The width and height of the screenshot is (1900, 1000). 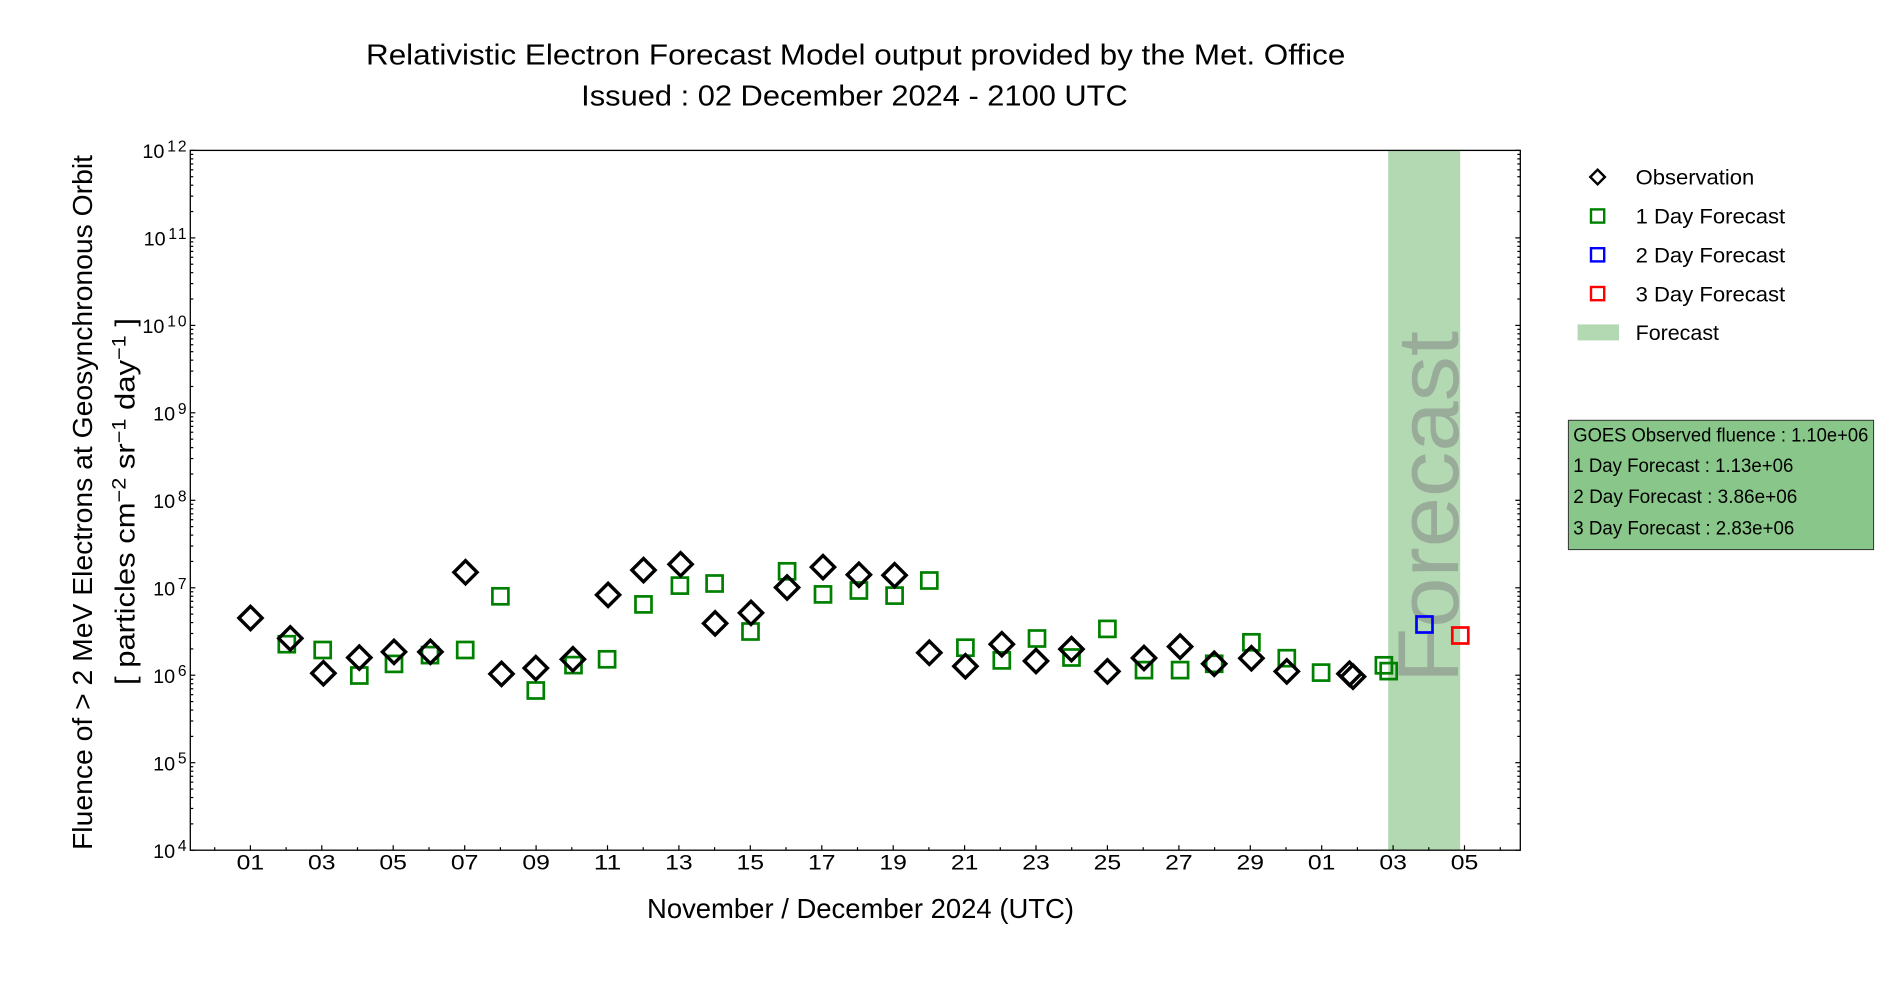 I want to click on svg-text: 07, so click(x=465, y=863).